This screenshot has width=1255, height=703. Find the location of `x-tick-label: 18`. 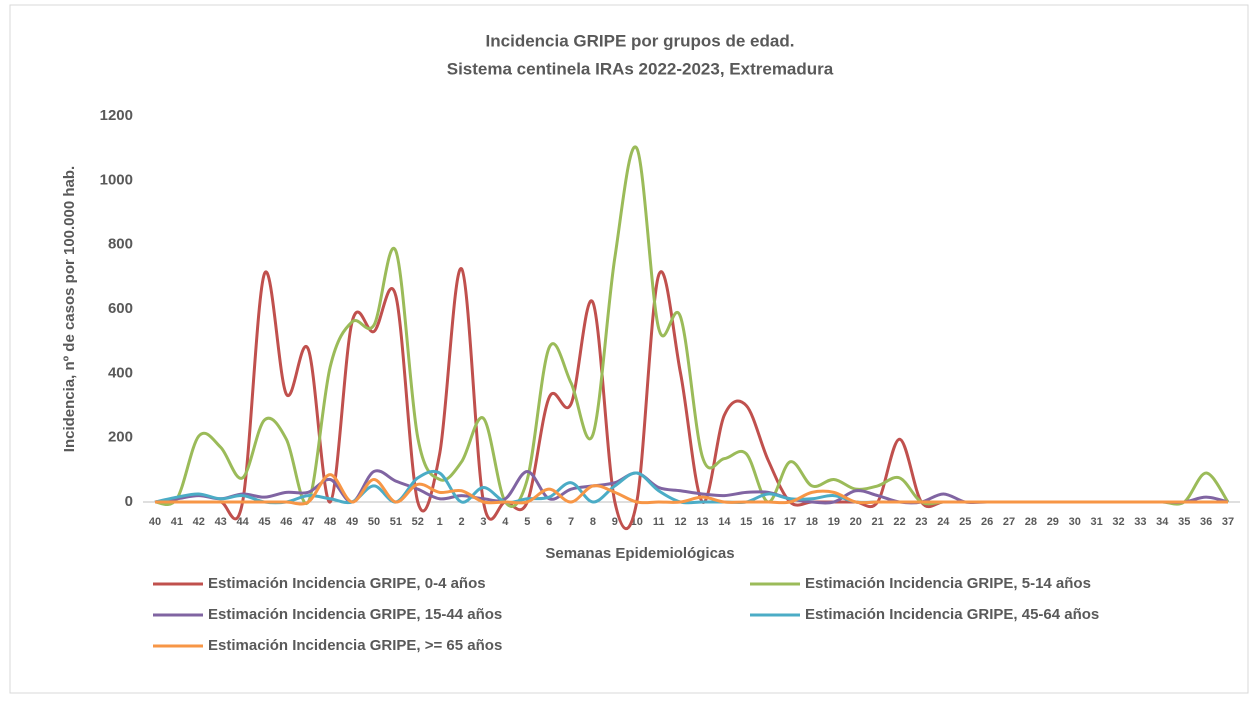

x-tick-label: 18 is located at coordinates (812, 522).